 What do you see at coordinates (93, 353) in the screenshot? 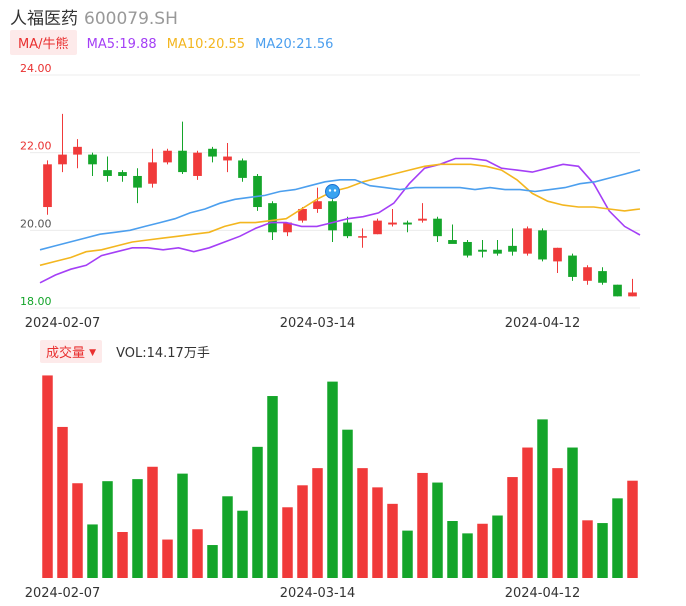
I see `caret-down-icon: ▼` at bounding box center [93, 353].